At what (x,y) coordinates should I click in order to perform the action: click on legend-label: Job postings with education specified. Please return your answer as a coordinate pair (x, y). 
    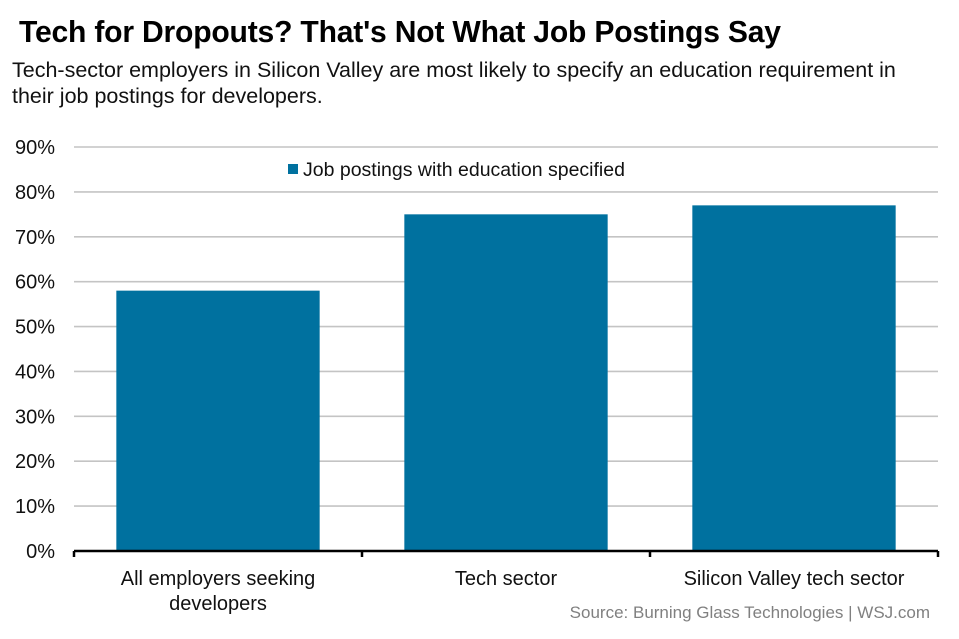
    Looking at the image, I should click on (464, 170).